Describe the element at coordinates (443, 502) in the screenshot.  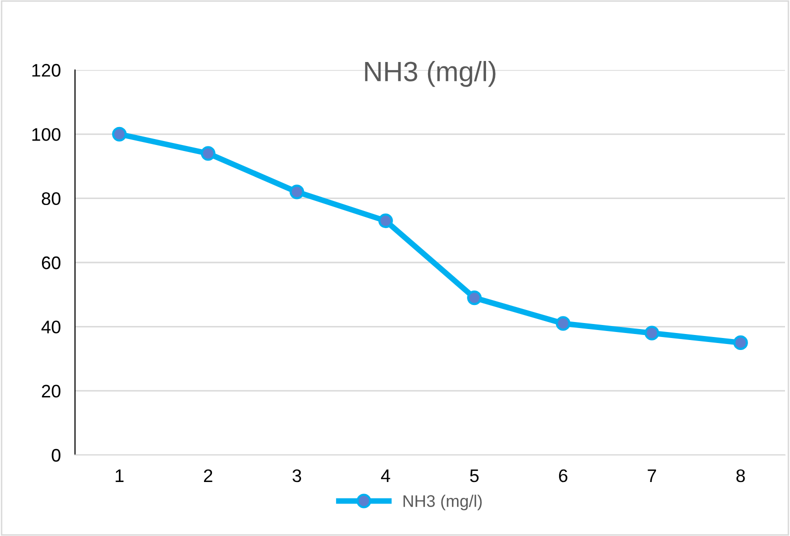
I see `legend-label: NH3 (mg/l)` at that location.